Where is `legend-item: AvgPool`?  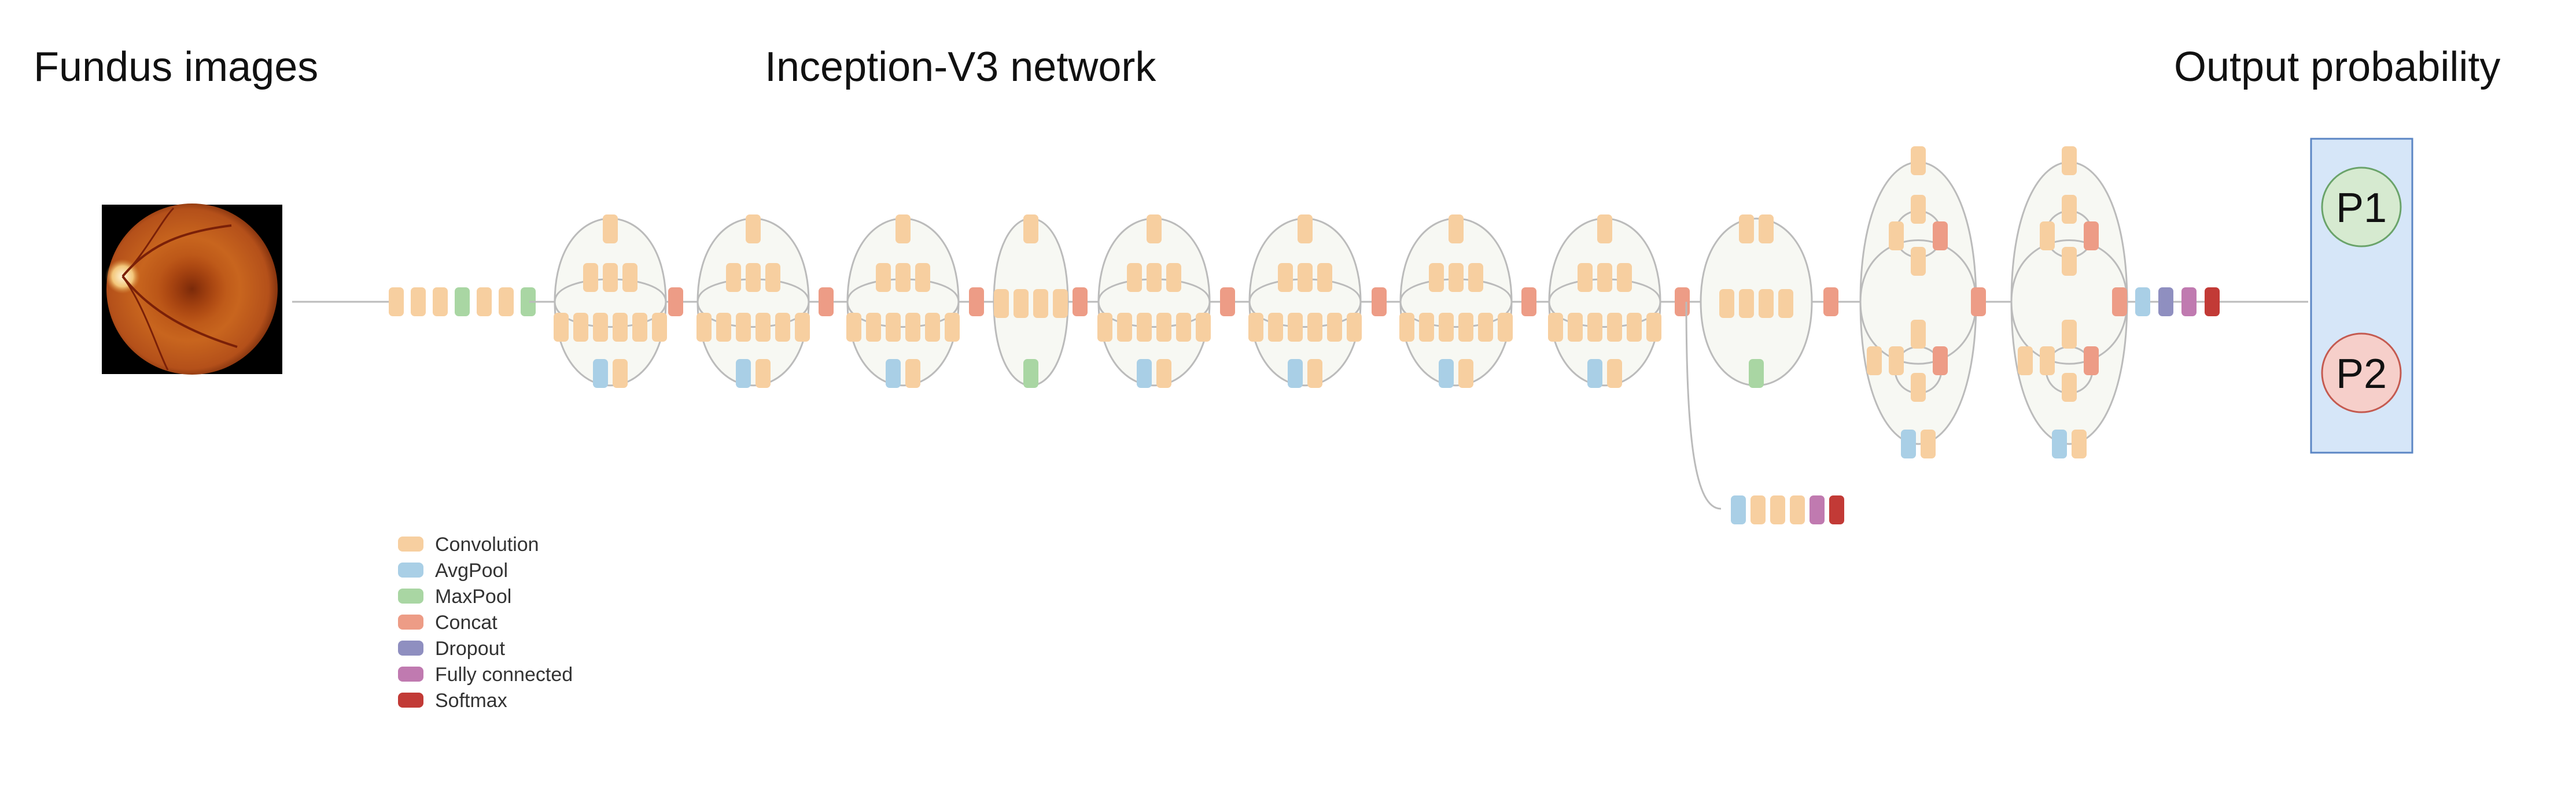 legend-item: AvgPool is located at coordinates (453, 571).